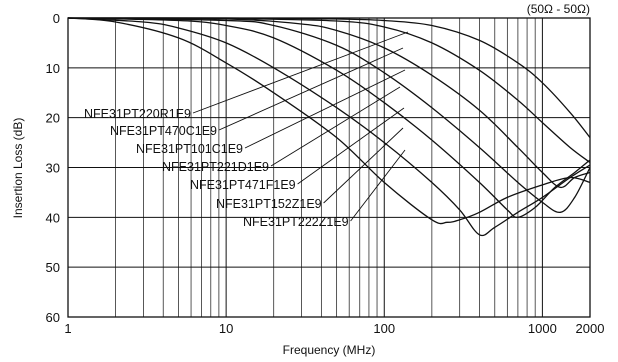 This screenshot has width=618, height=362. I want to click on series-label: NFE31PT101C1E9, so click(189, 149).